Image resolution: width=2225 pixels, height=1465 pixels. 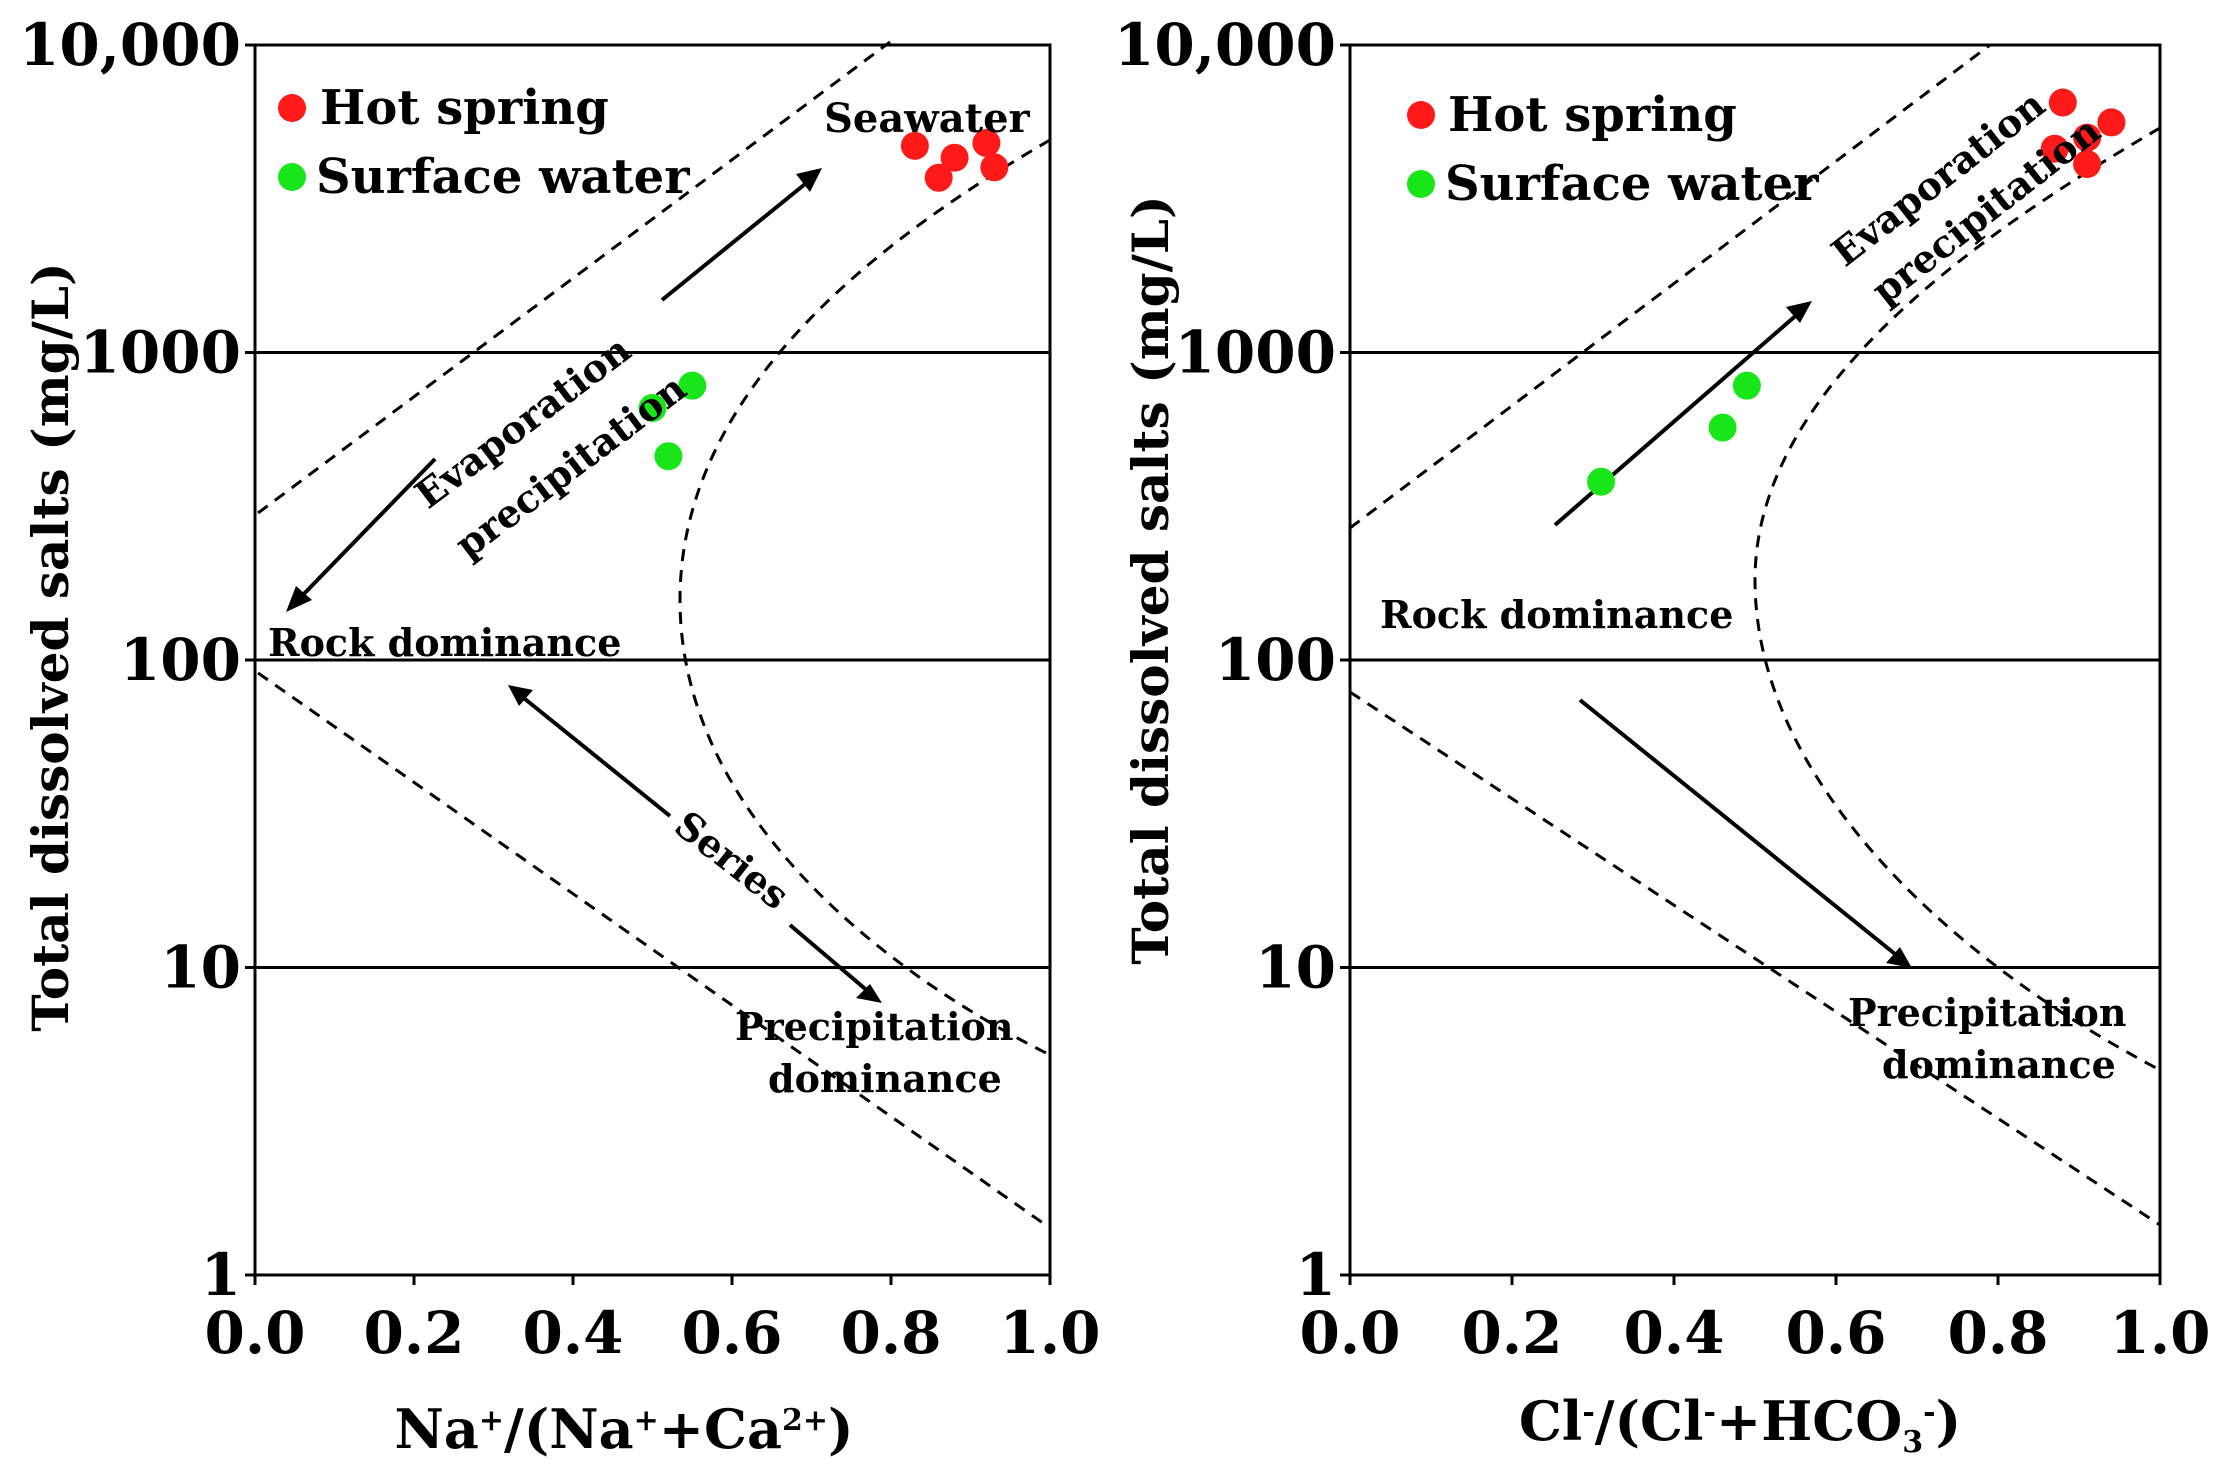 I want to click on right-legend-surface-water-marker, so click(x=1421, y=184).